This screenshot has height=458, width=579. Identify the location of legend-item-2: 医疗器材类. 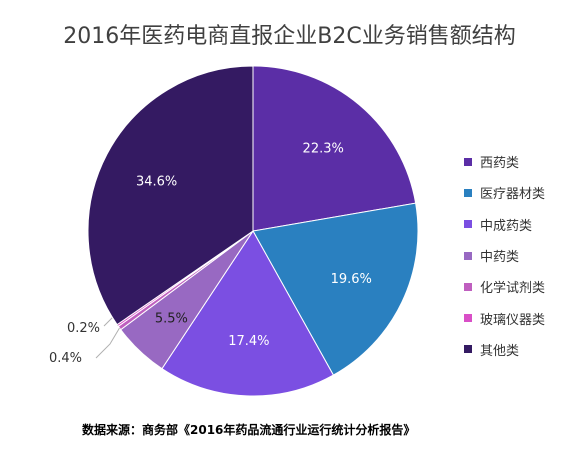
(504, 192).